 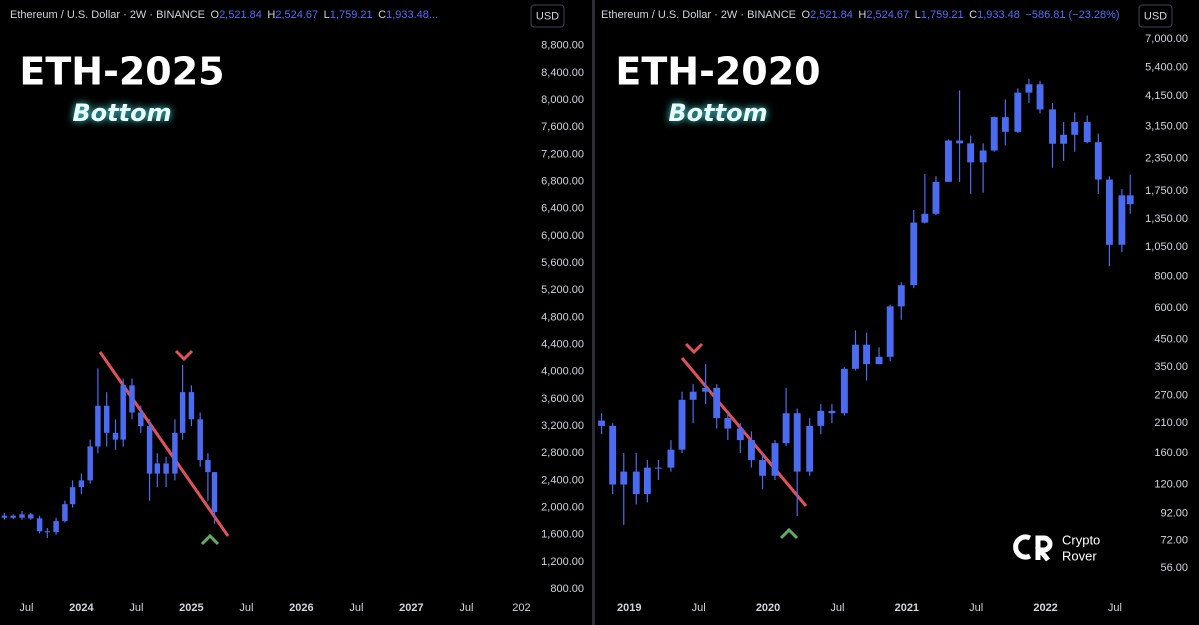 I want to click on y-tick-label: 8,400.00, so click(x=562, y=73).